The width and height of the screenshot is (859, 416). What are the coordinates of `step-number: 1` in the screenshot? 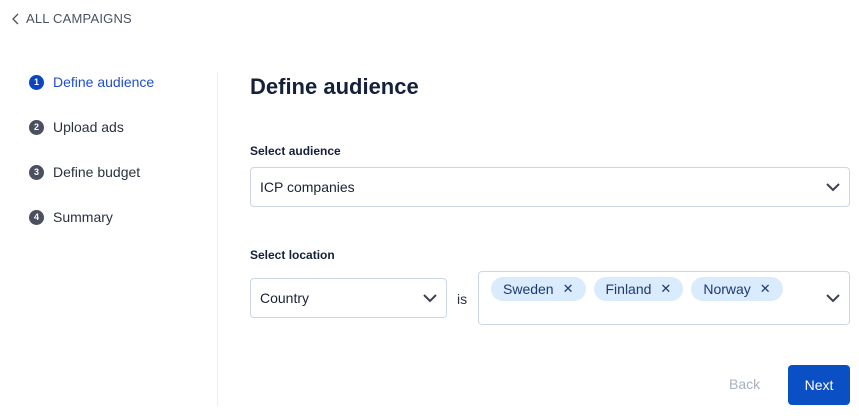 It's located at (36, 82).